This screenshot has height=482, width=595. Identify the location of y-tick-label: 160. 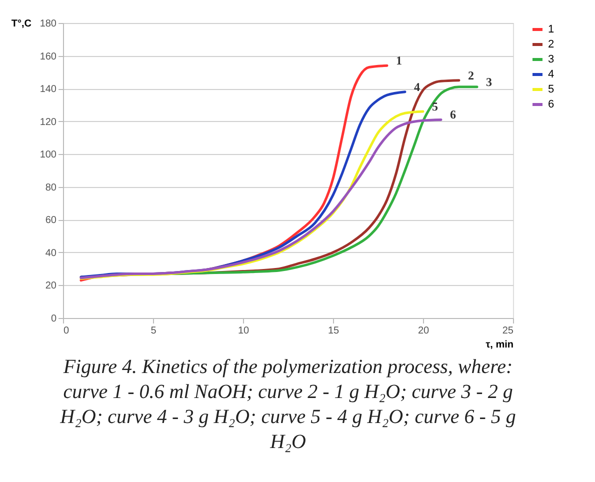
(48, 56).